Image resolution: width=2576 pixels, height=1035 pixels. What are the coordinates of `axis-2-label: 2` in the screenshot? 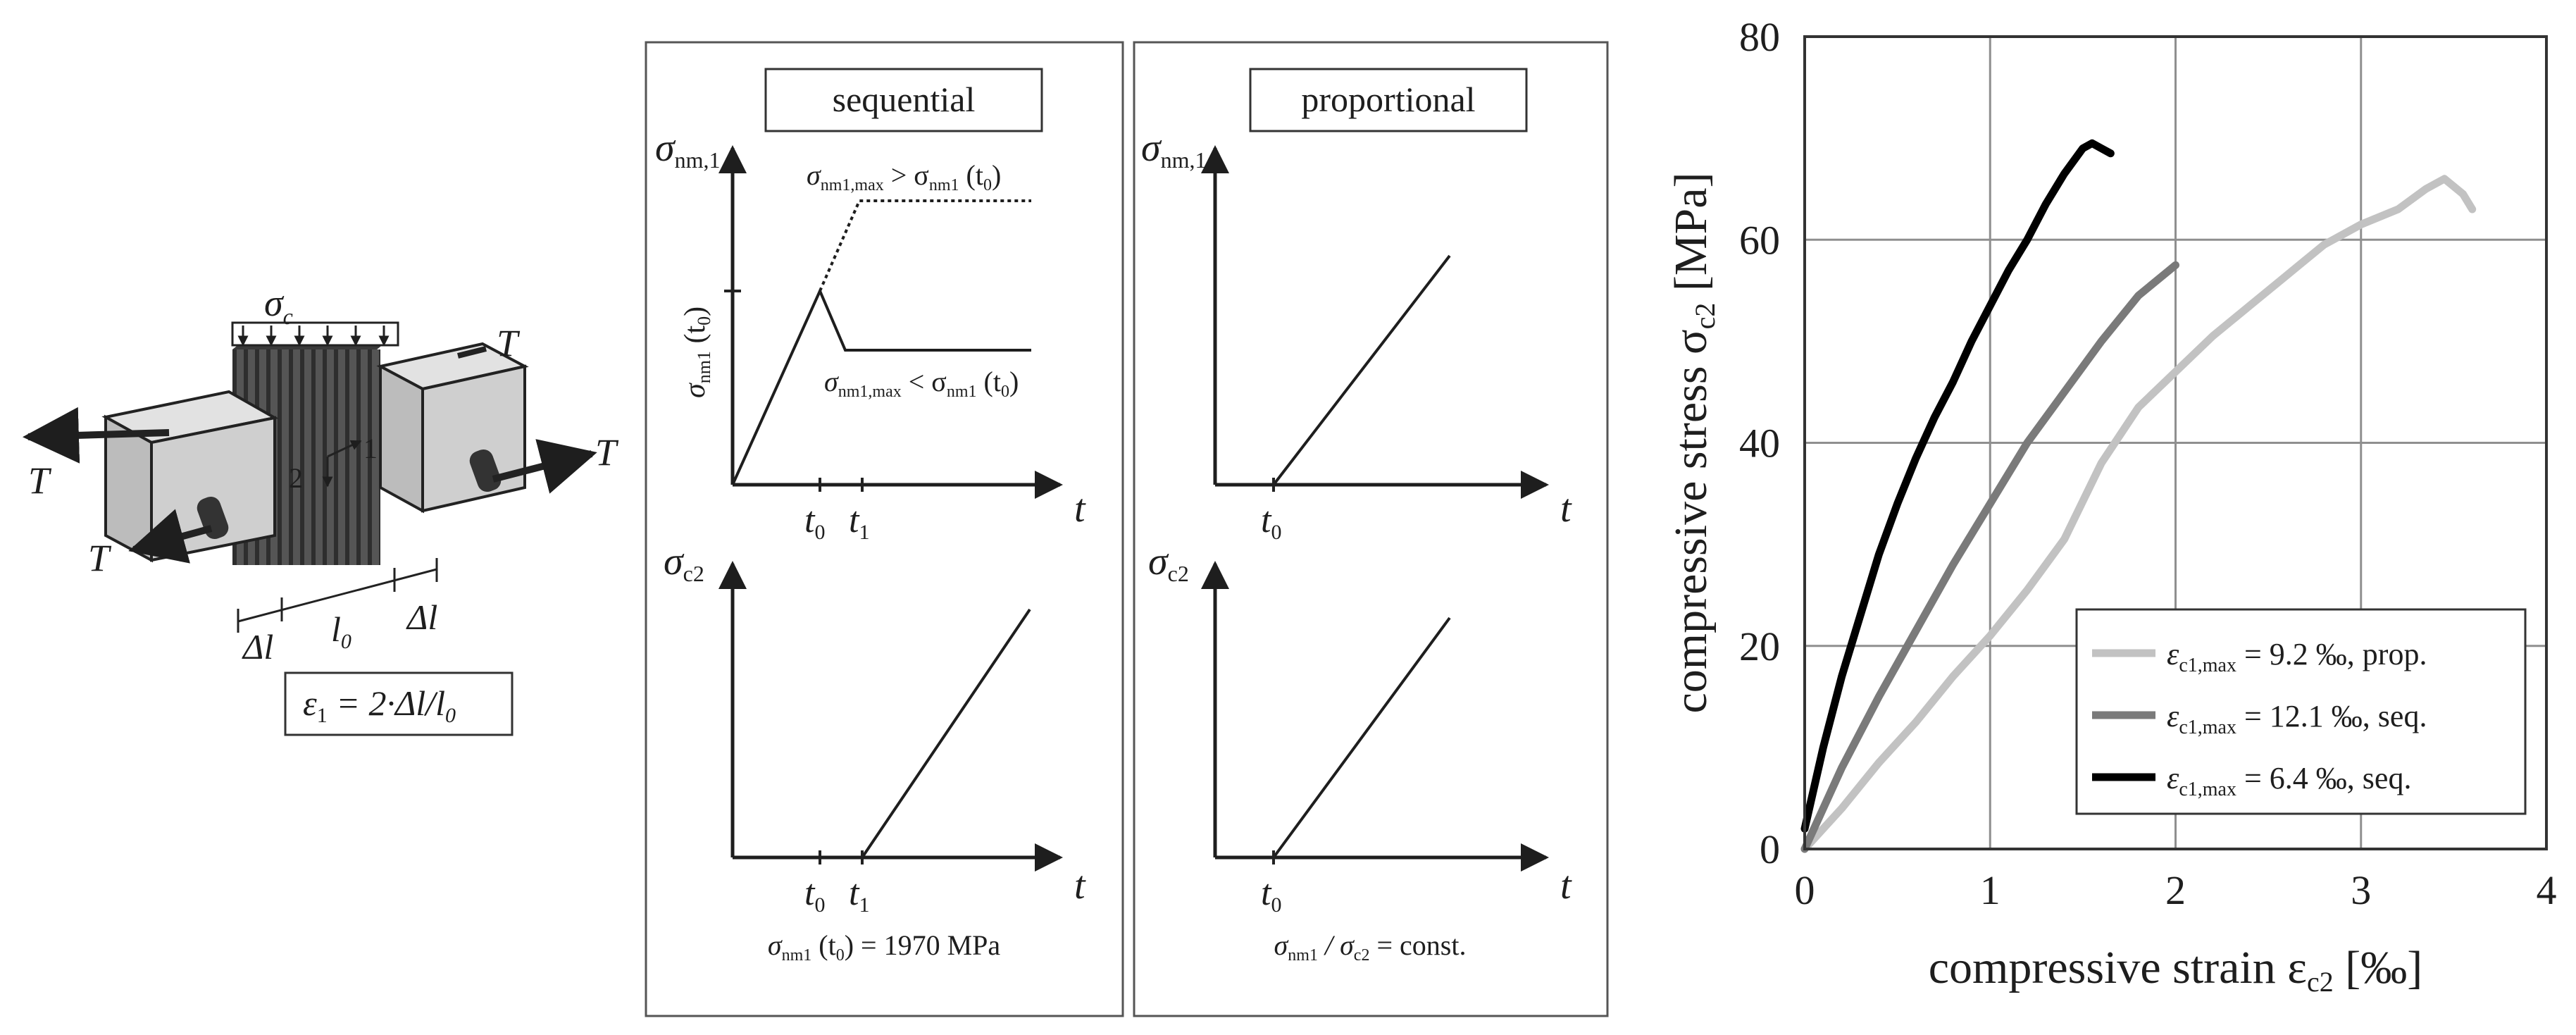 It's located at (296, 478).